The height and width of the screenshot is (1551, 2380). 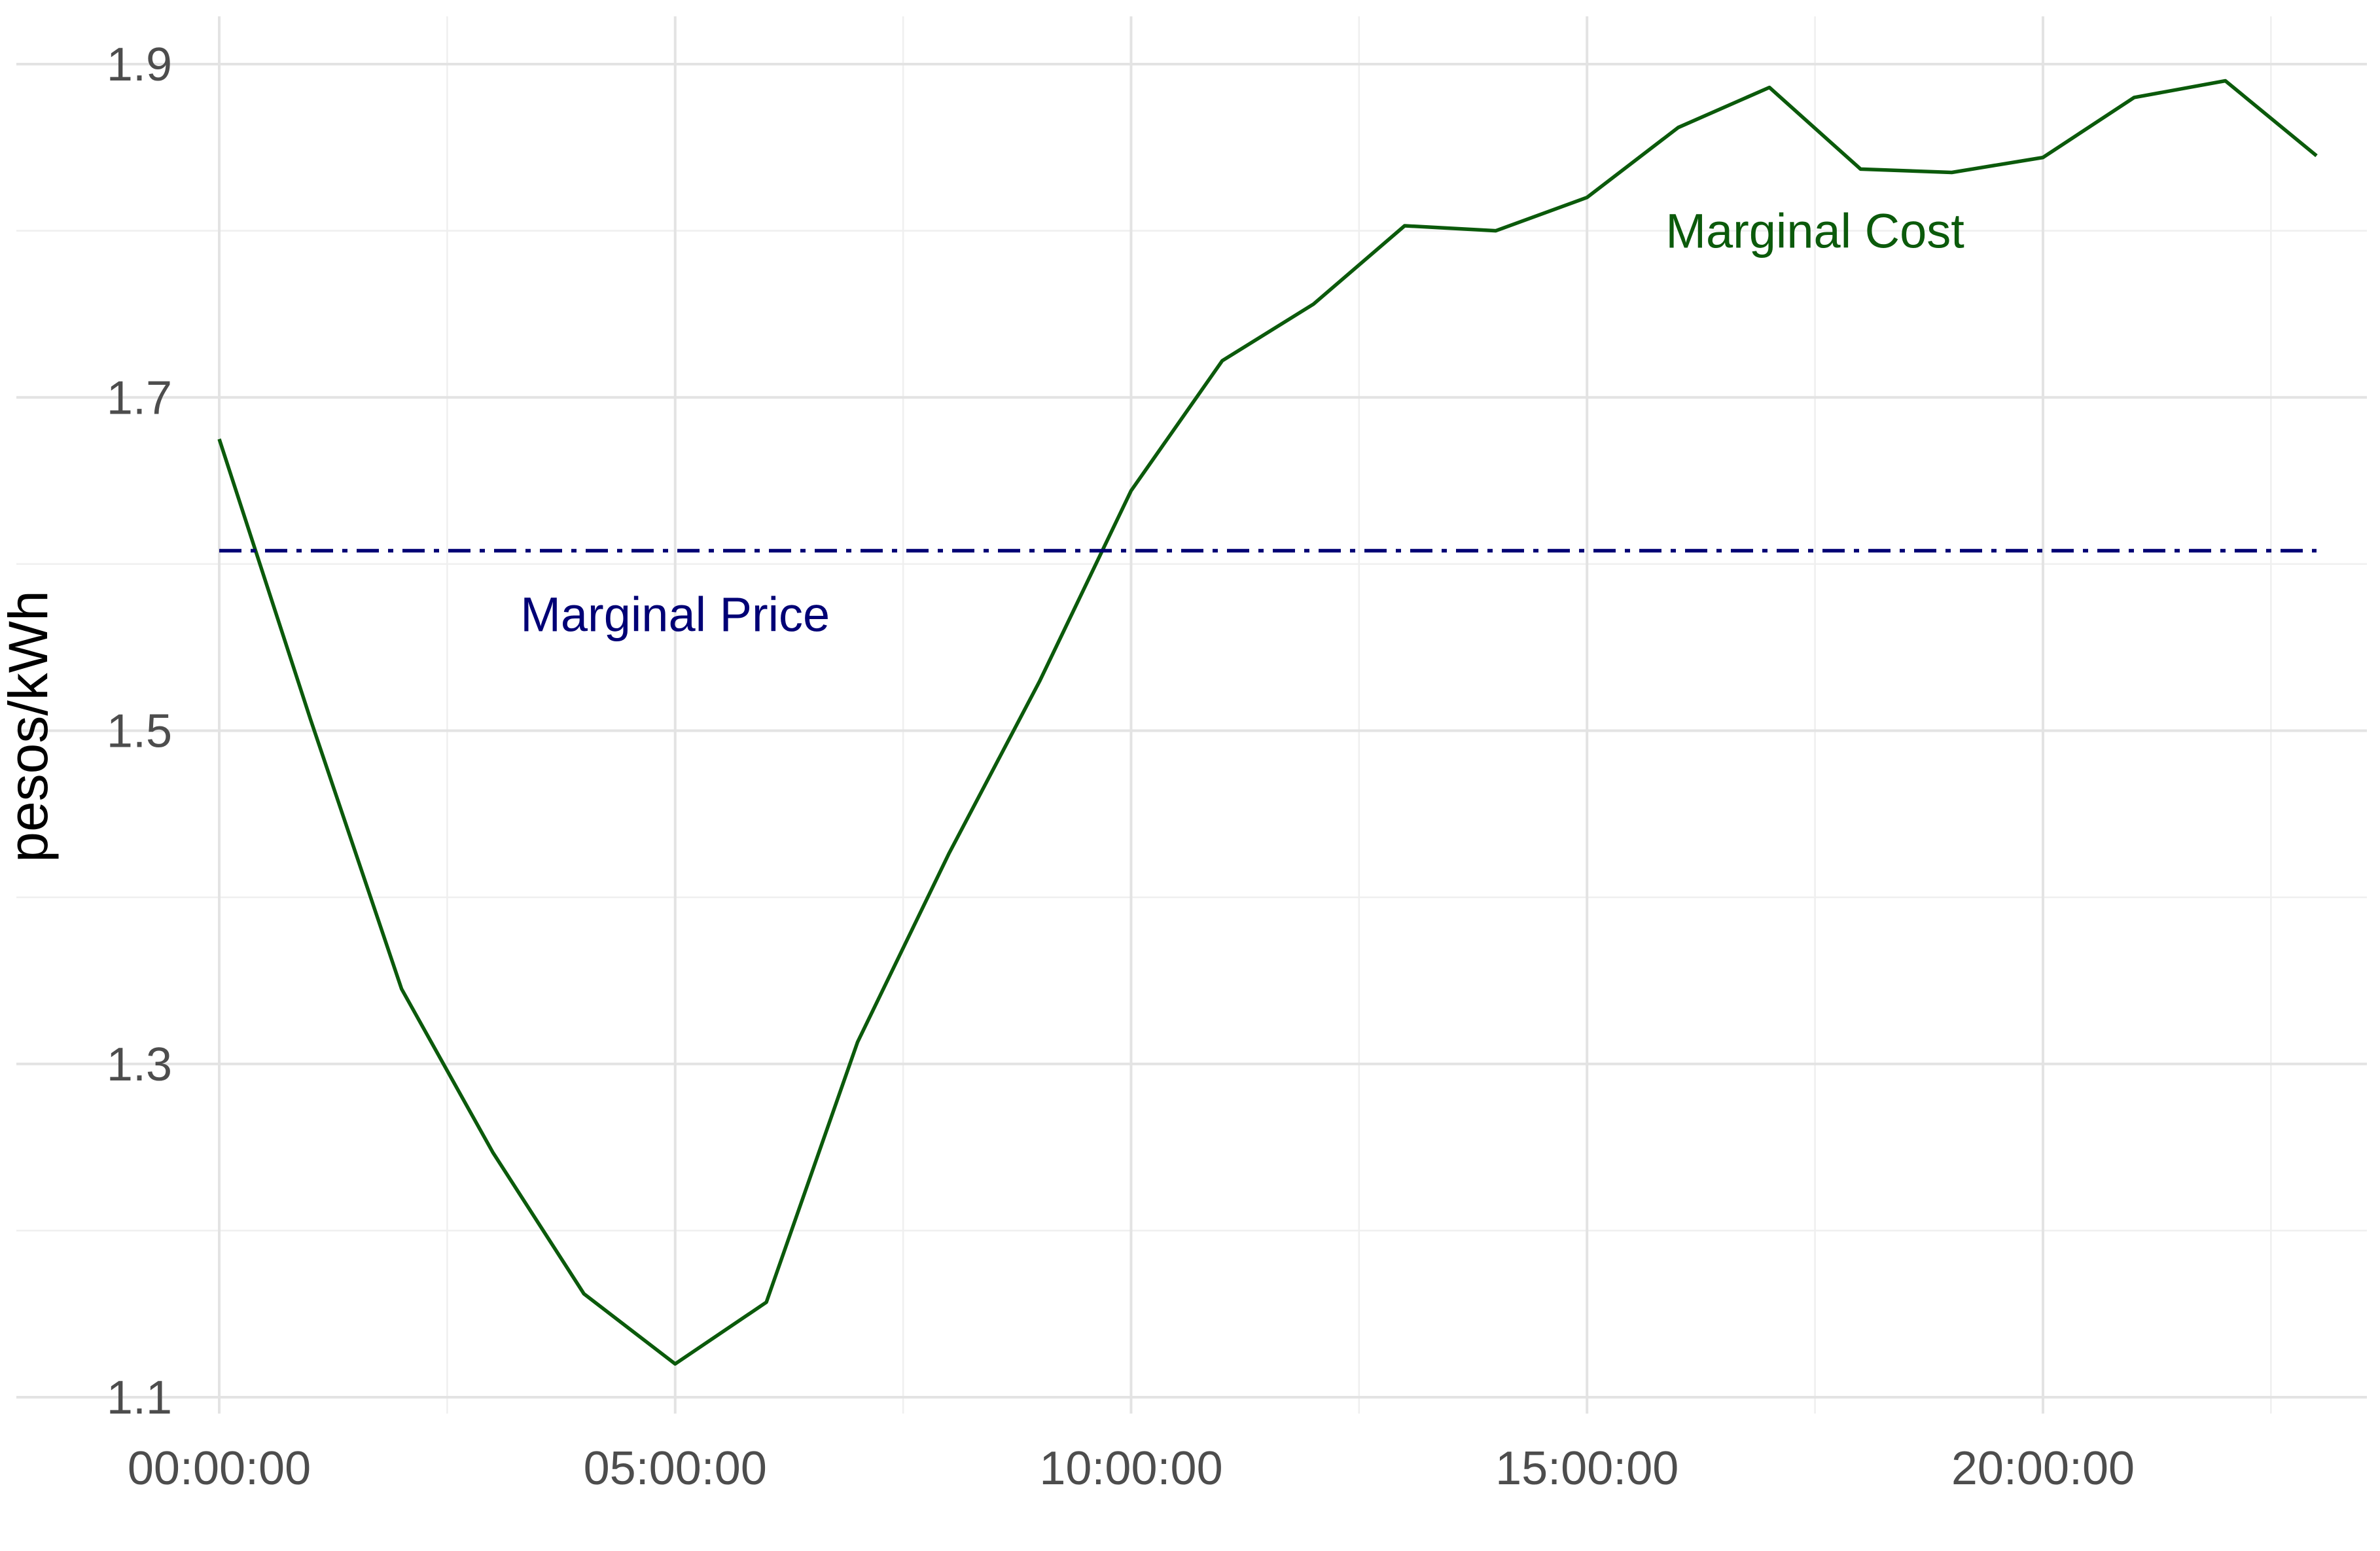 I want to click on x-tick-label: 15:00:00, so click(x=1586, y=1468).